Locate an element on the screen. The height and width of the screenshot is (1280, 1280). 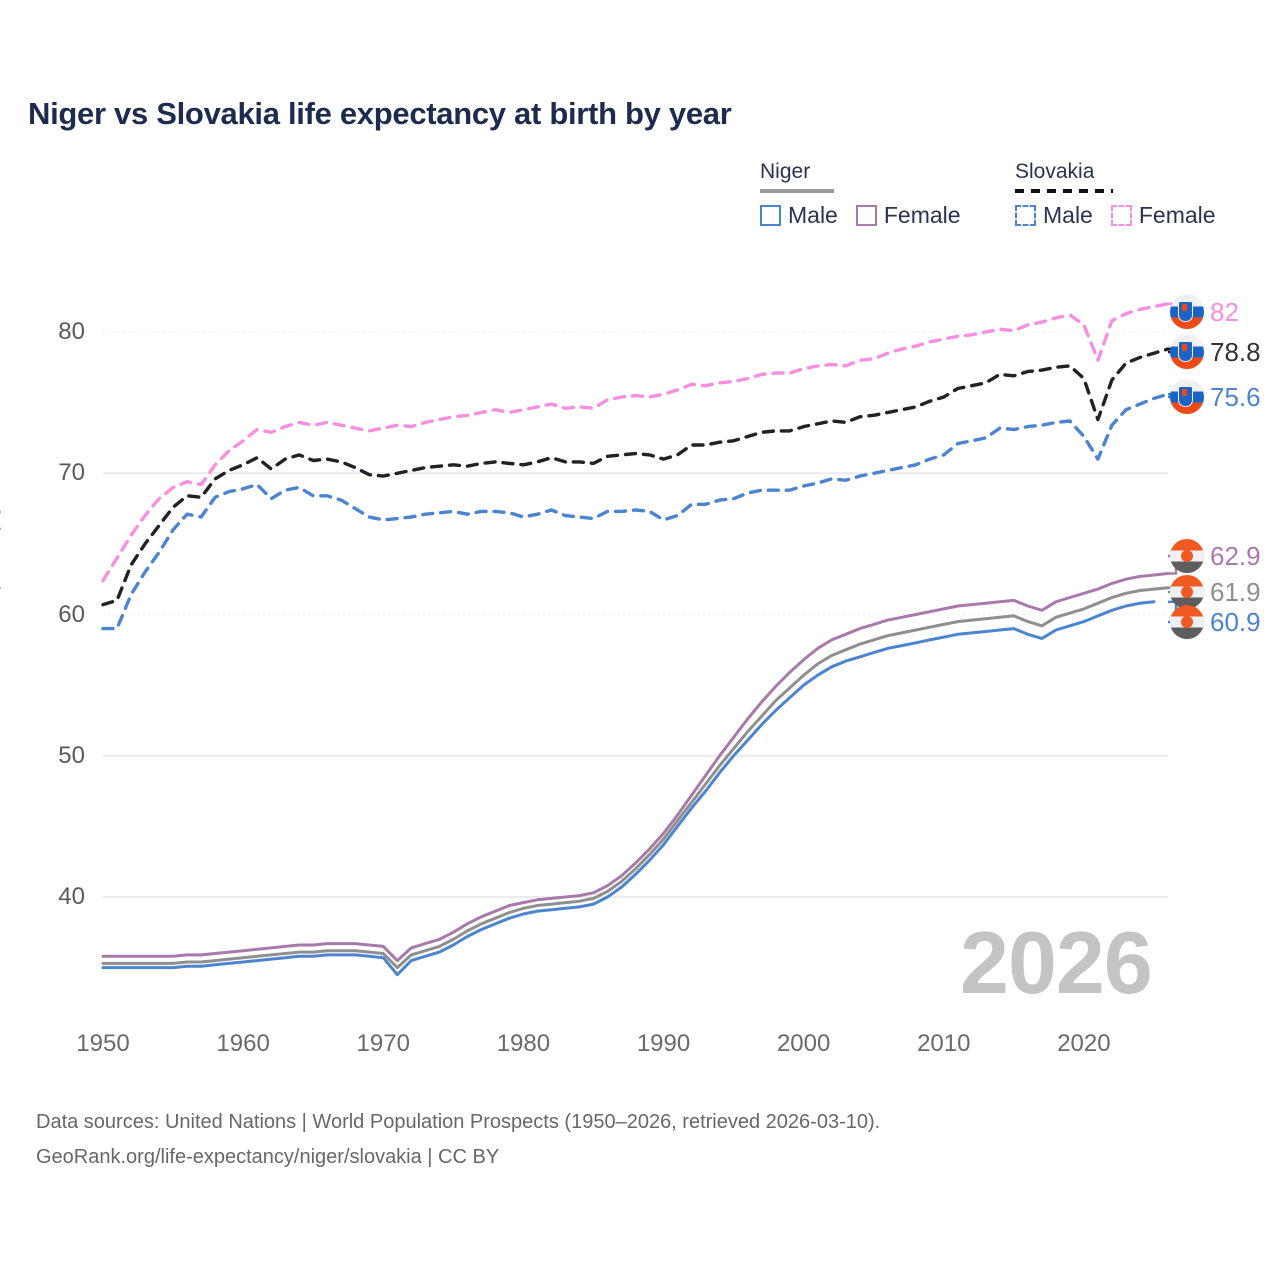
legend-country-slovakia: Slovakia is located at coordinates (1055, 171).